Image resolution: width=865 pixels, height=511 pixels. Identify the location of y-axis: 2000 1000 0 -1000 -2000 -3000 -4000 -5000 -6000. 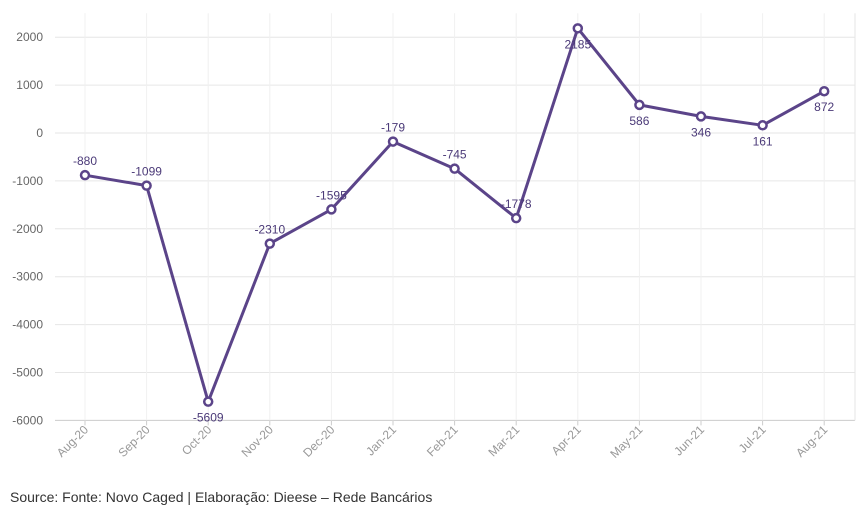
(27, 228).